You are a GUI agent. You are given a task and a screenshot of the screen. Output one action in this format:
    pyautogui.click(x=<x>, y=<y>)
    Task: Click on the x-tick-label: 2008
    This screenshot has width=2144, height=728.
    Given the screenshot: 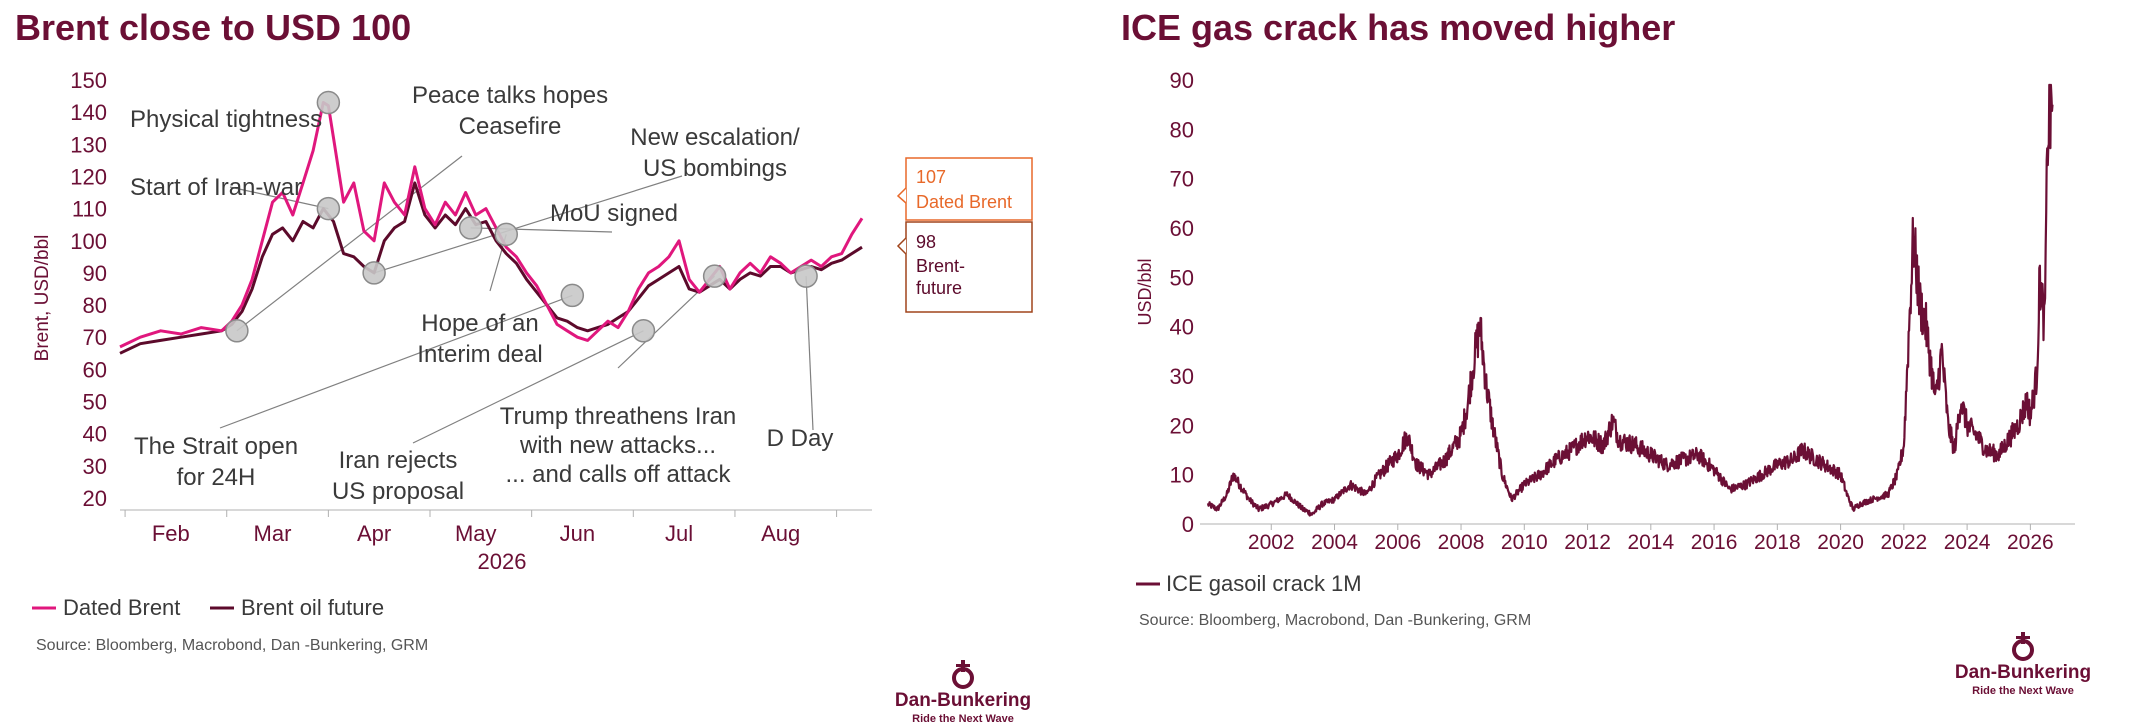 What is the action you would take?
    pyautogui.click(x=1461, y=542)
    